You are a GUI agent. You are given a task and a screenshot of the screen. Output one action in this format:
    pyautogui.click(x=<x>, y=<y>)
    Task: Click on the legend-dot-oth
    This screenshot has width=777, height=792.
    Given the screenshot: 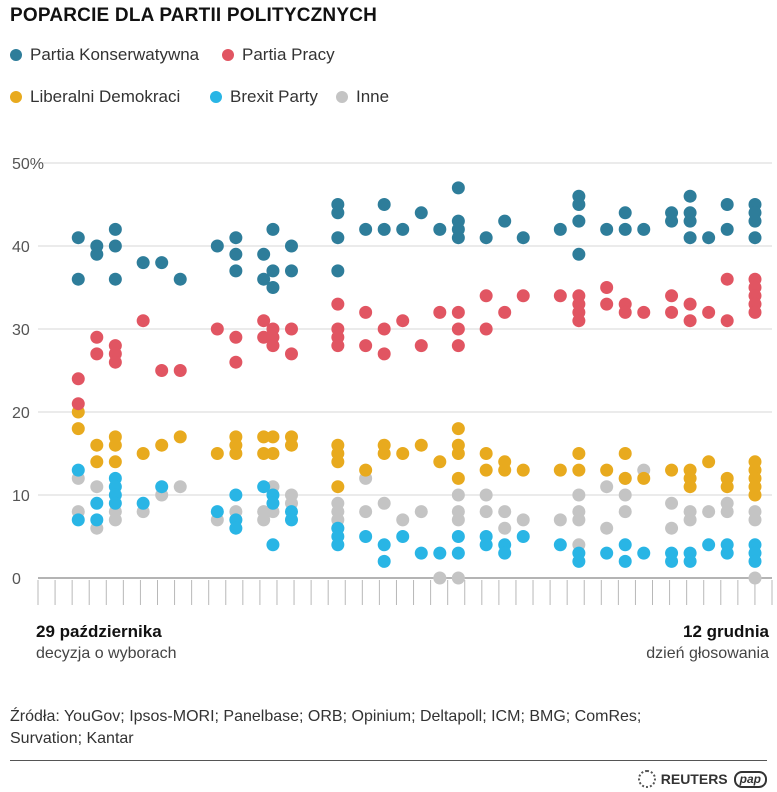 What is the action you would take?
    pyautogui.click(x=342, y=97)
    